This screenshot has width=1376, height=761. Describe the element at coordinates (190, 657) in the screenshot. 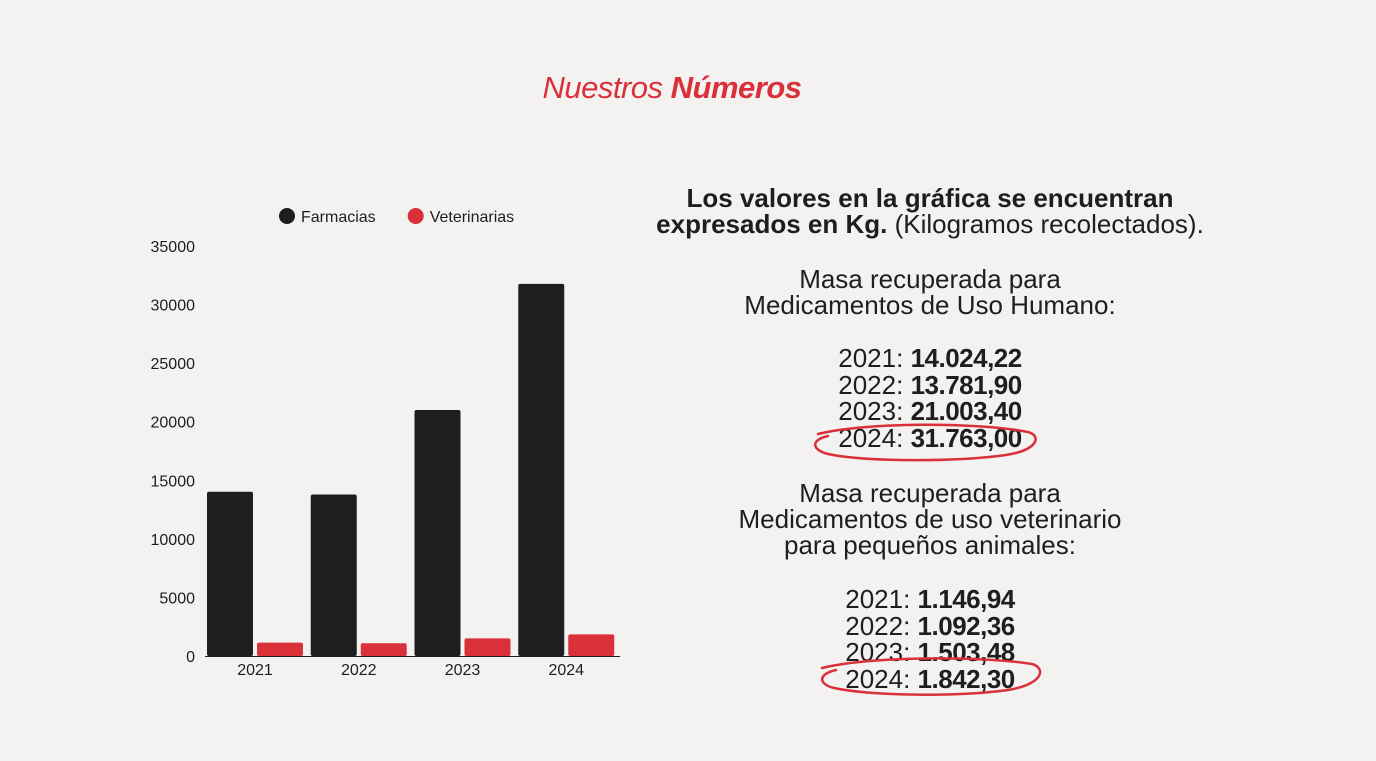

I see `y-tick-label: 0` at that location.